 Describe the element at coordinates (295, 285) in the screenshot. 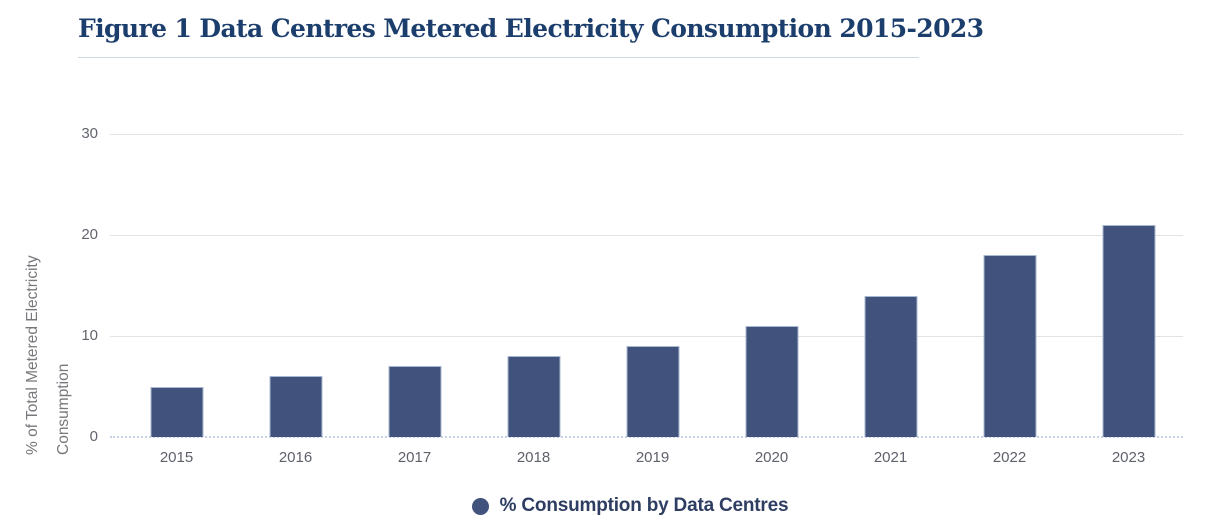

I see `bar-slot-2016` at that location.